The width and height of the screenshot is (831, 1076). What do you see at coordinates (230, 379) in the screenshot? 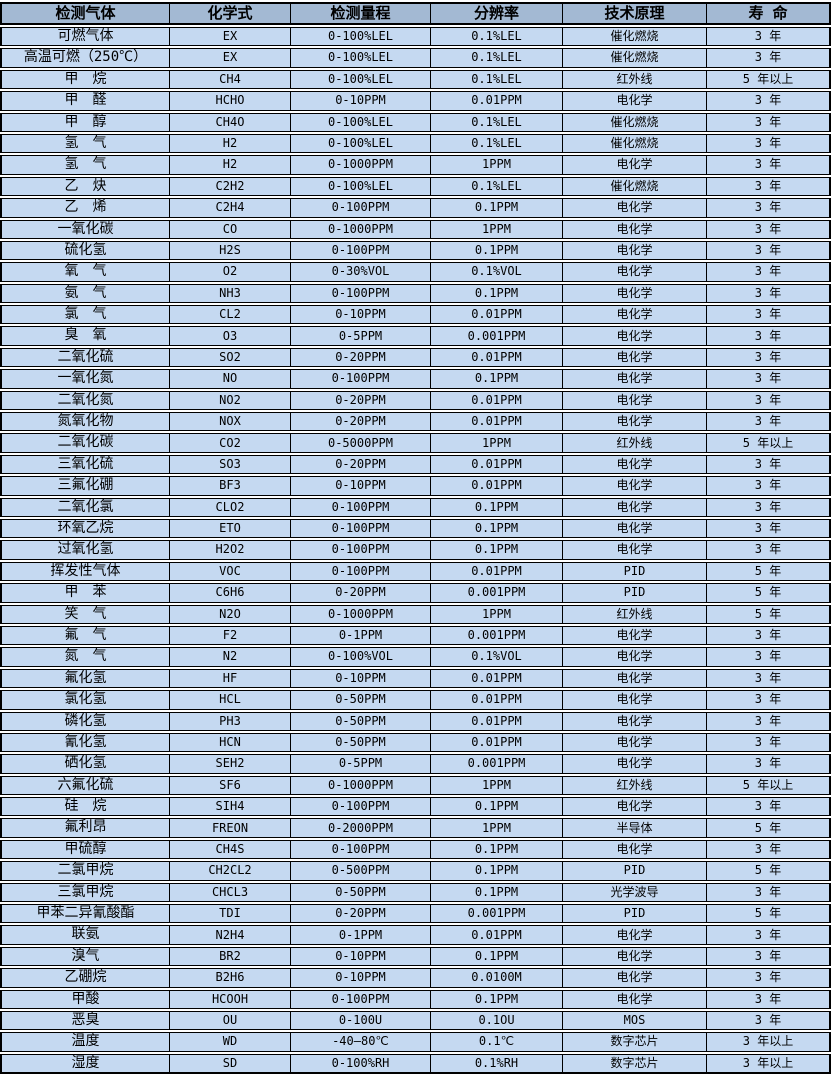
I see `cell-formula: NO` at bounding box center [230, 379].